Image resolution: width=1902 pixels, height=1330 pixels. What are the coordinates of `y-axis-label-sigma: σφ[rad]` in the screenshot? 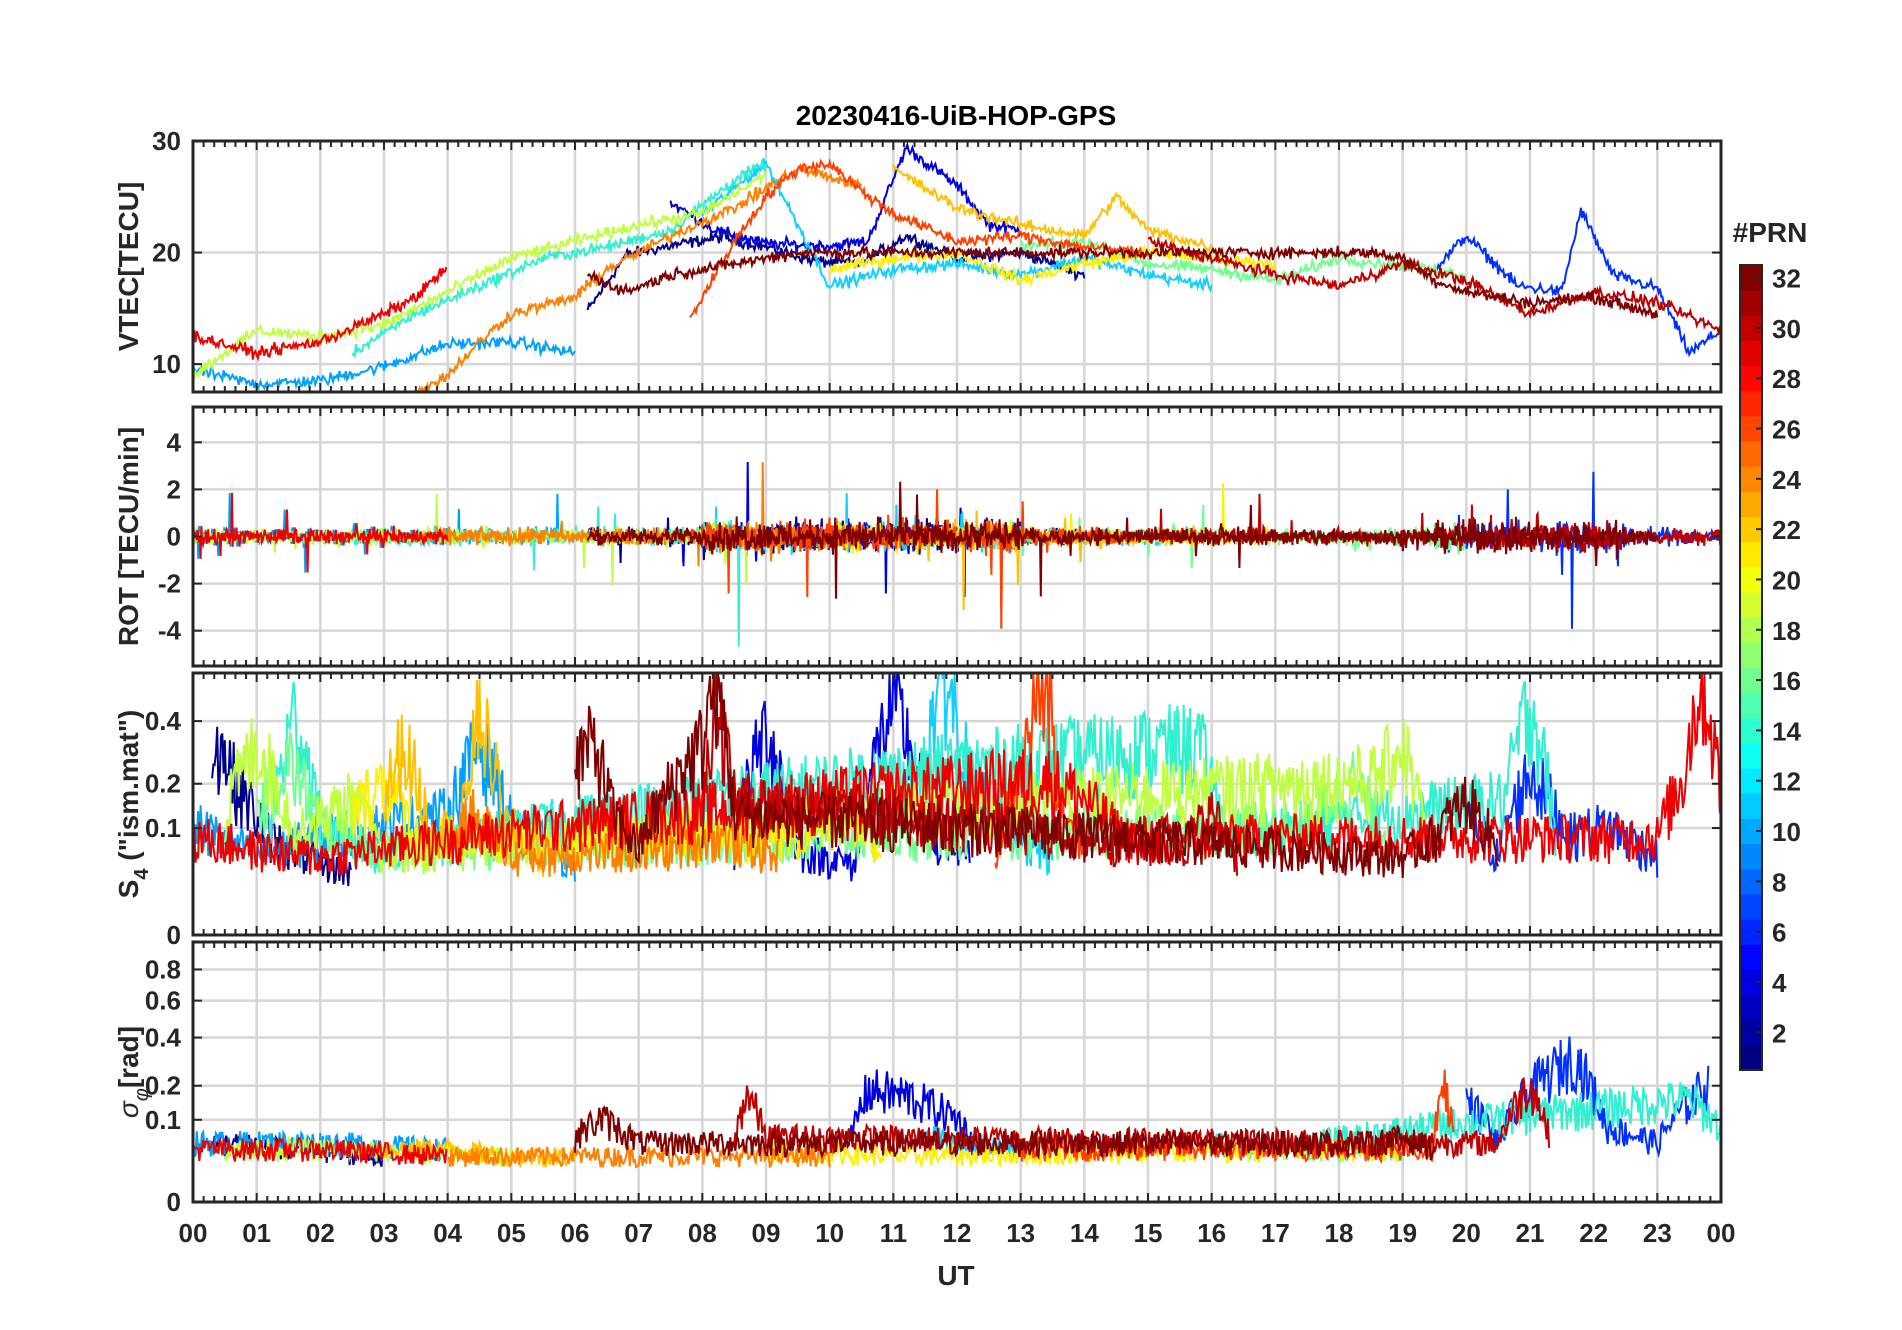 It's located at (133, 1072).